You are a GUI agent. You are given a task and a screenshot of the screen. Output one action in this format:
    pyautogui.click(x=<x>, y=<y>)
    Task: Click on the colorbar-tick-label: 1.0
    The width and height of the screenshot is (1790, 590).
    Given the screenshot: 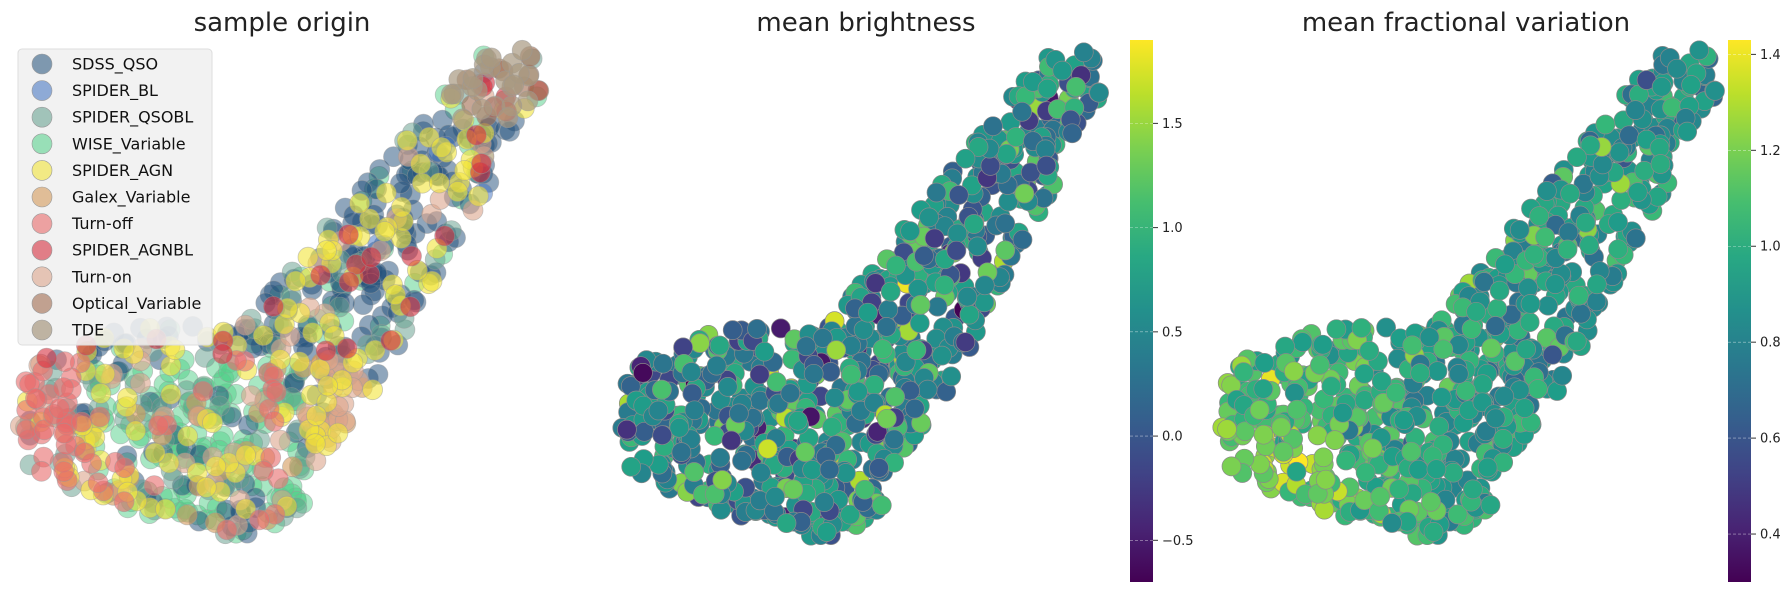 What is the action you would take?
    pyautogui.click(x=1770, y=247)
    